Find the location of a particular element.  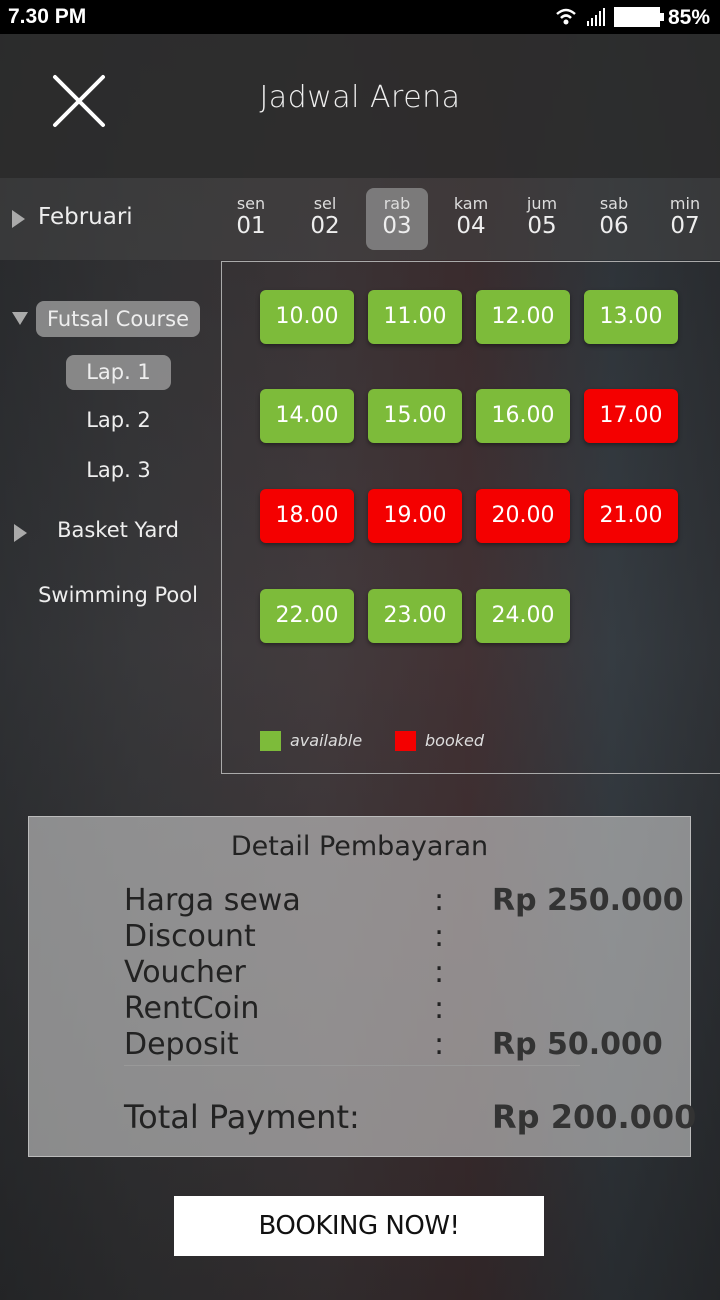

day-name: kam is located at coordinates (471, 203).